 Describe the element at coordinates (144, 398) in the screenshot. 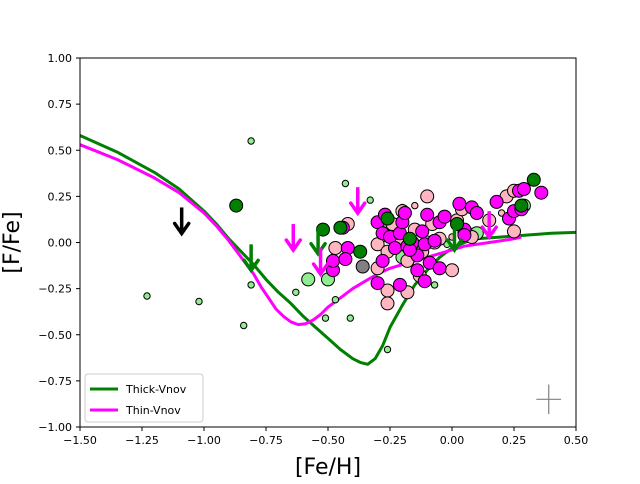

I see `legend: Thick-Vnov Thin-Vnov` at that location.